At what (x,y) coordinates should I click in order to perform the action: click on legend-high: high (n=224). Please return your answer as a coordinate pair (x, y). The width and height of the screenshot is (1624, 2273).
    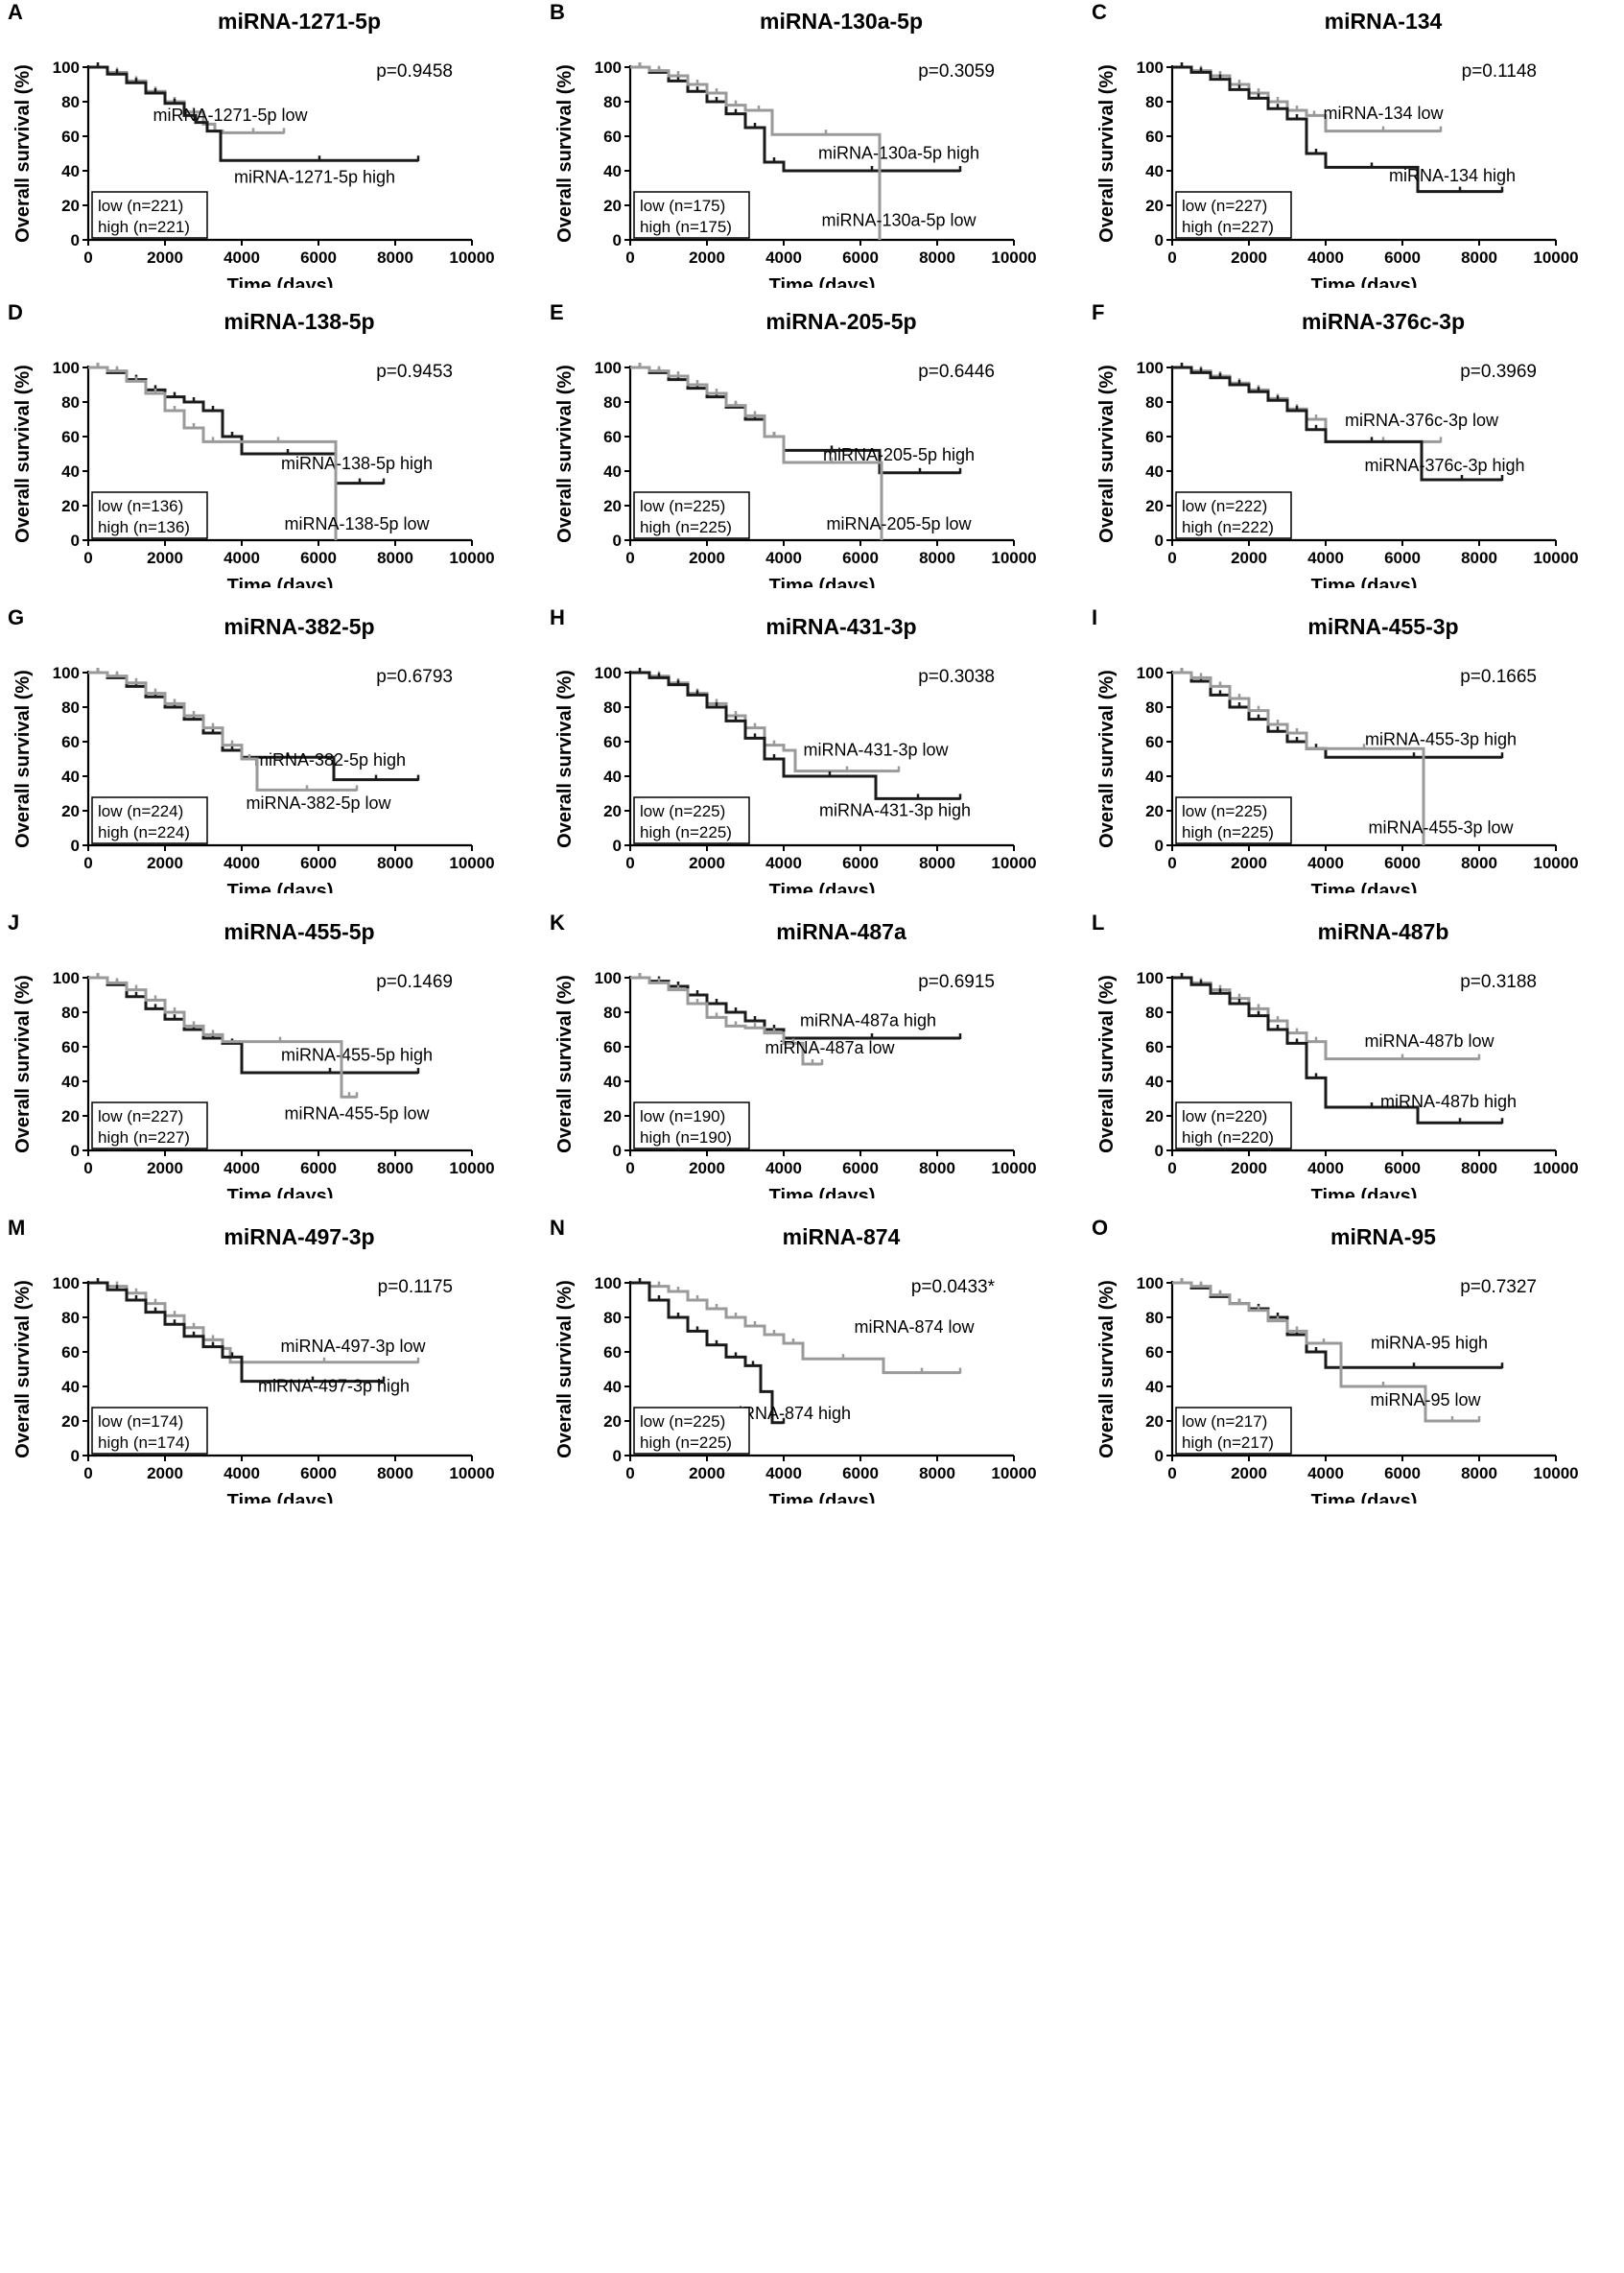
    Looking at the image, I should click on (144, 832).